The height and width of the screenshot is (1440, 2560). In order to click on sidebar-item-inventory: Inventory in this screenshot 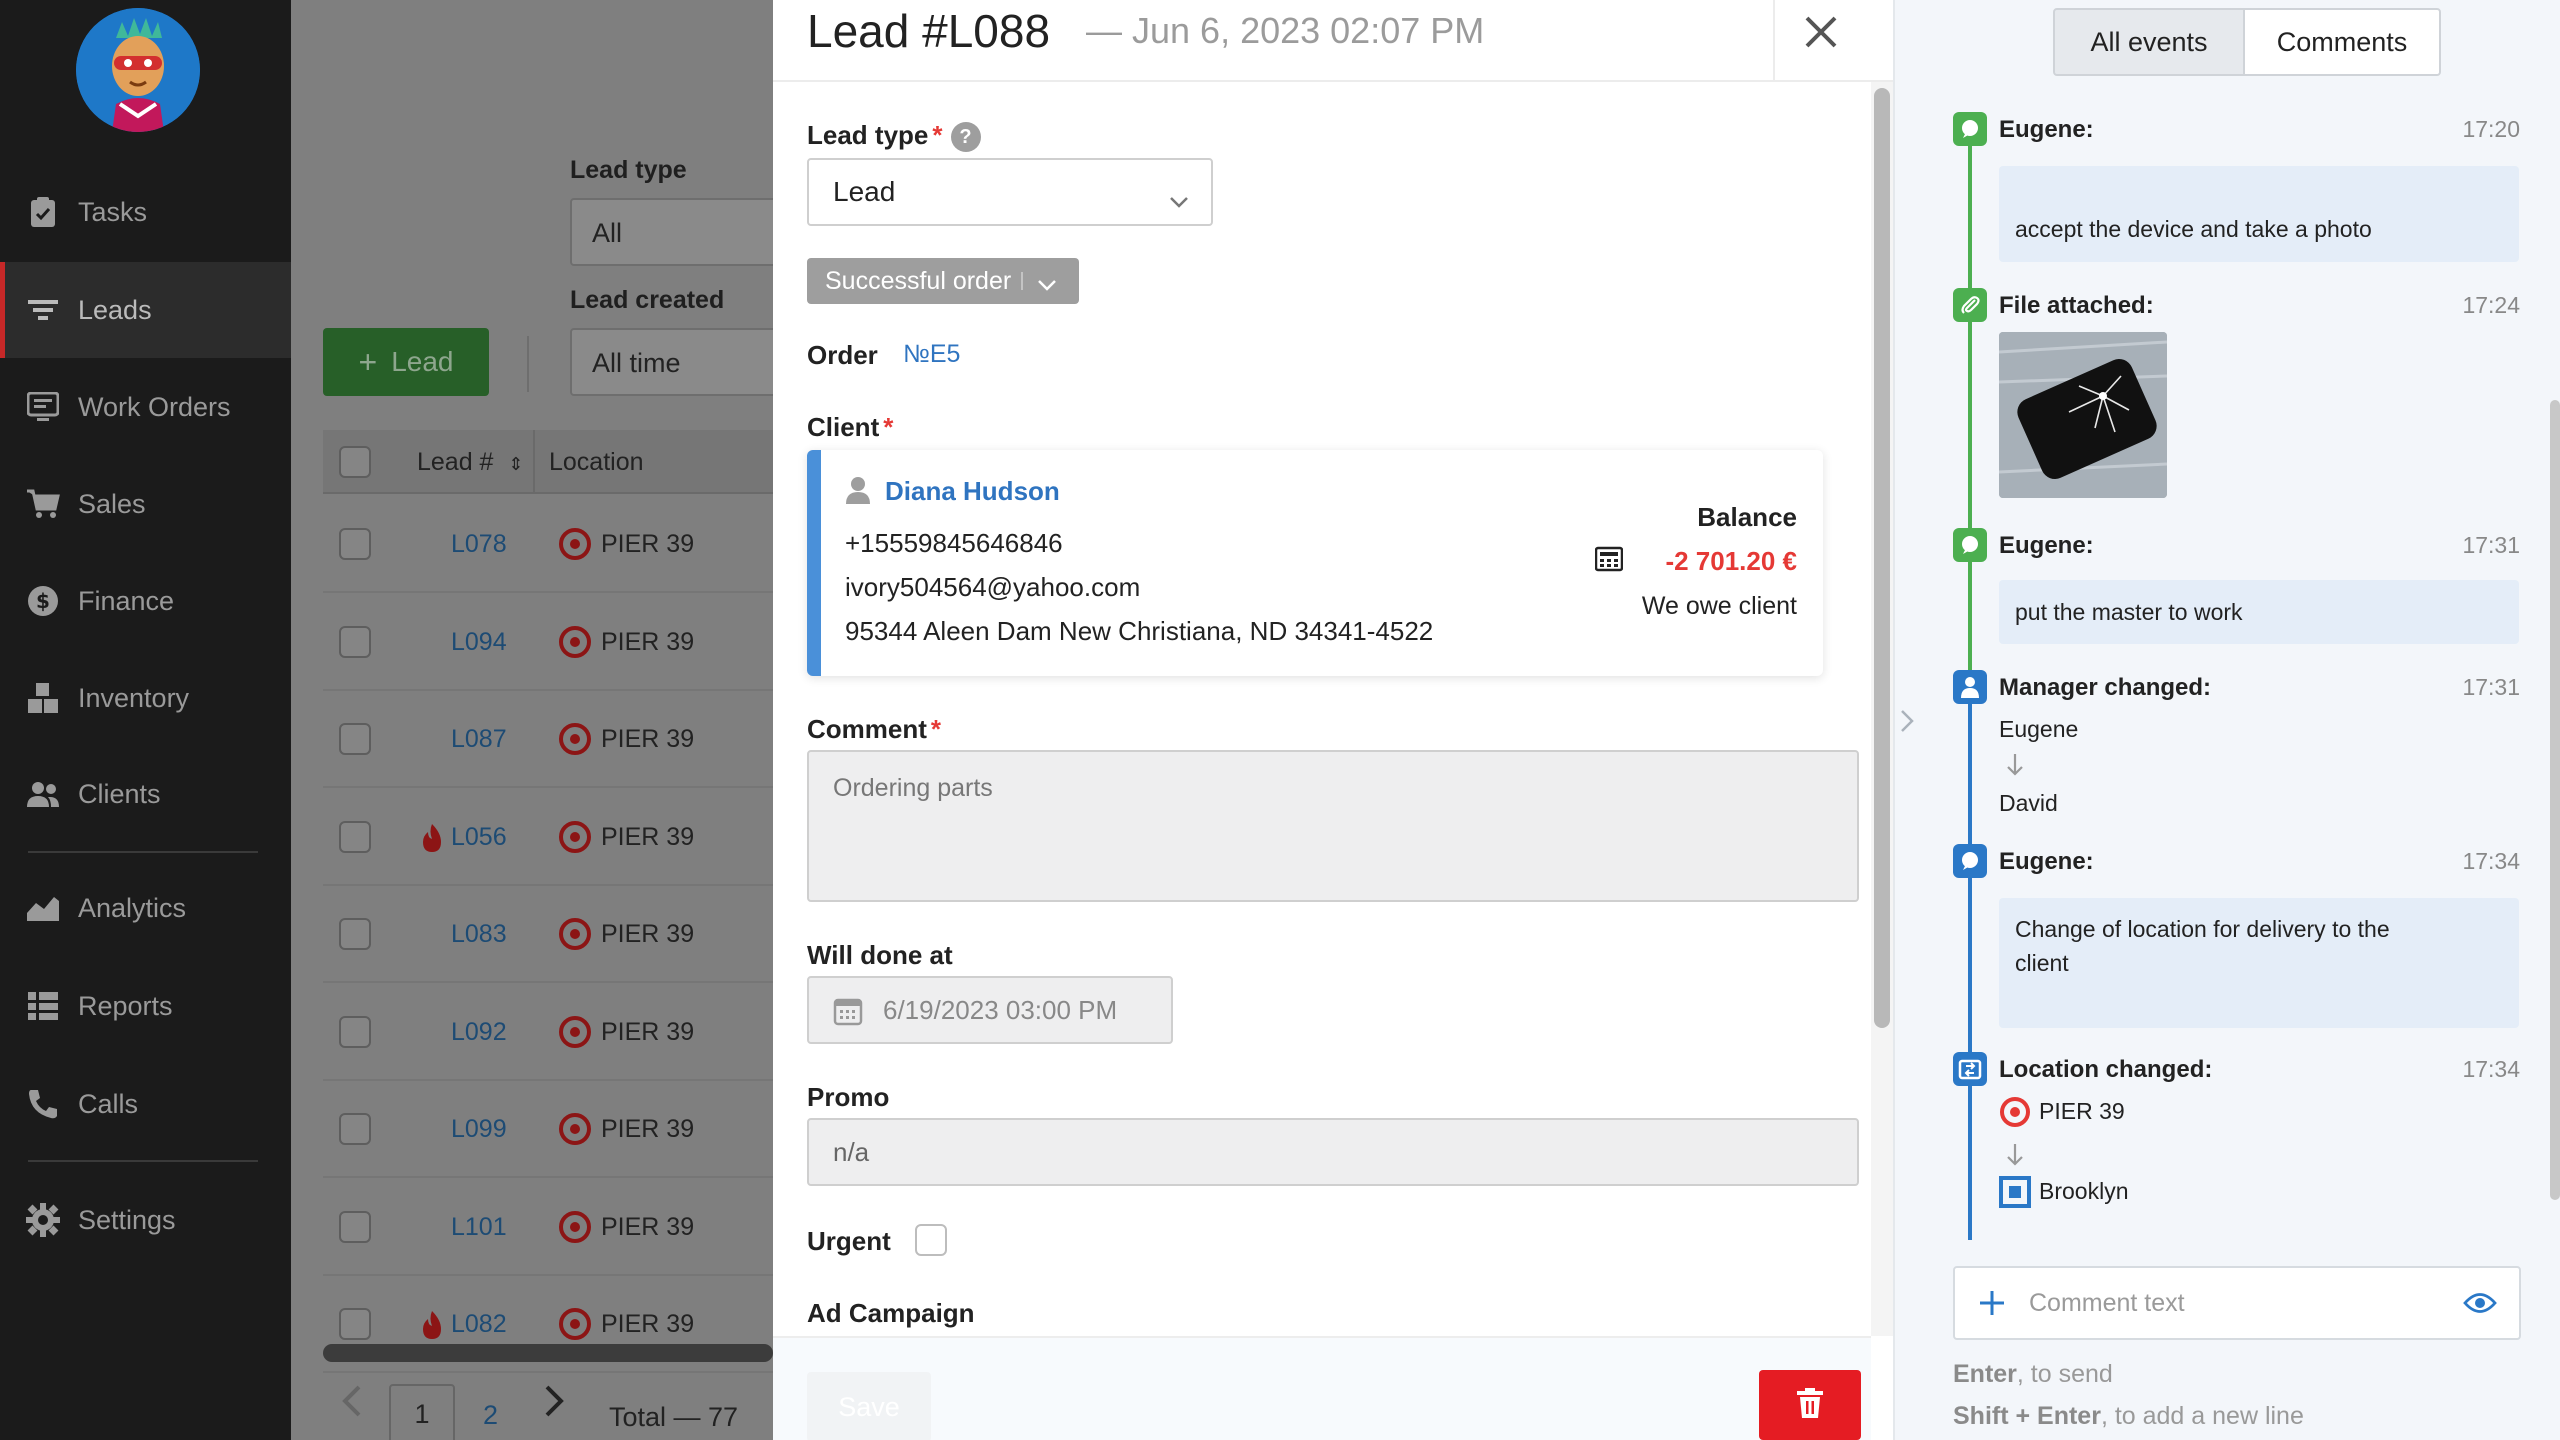, I will do `click(145, 698)`.